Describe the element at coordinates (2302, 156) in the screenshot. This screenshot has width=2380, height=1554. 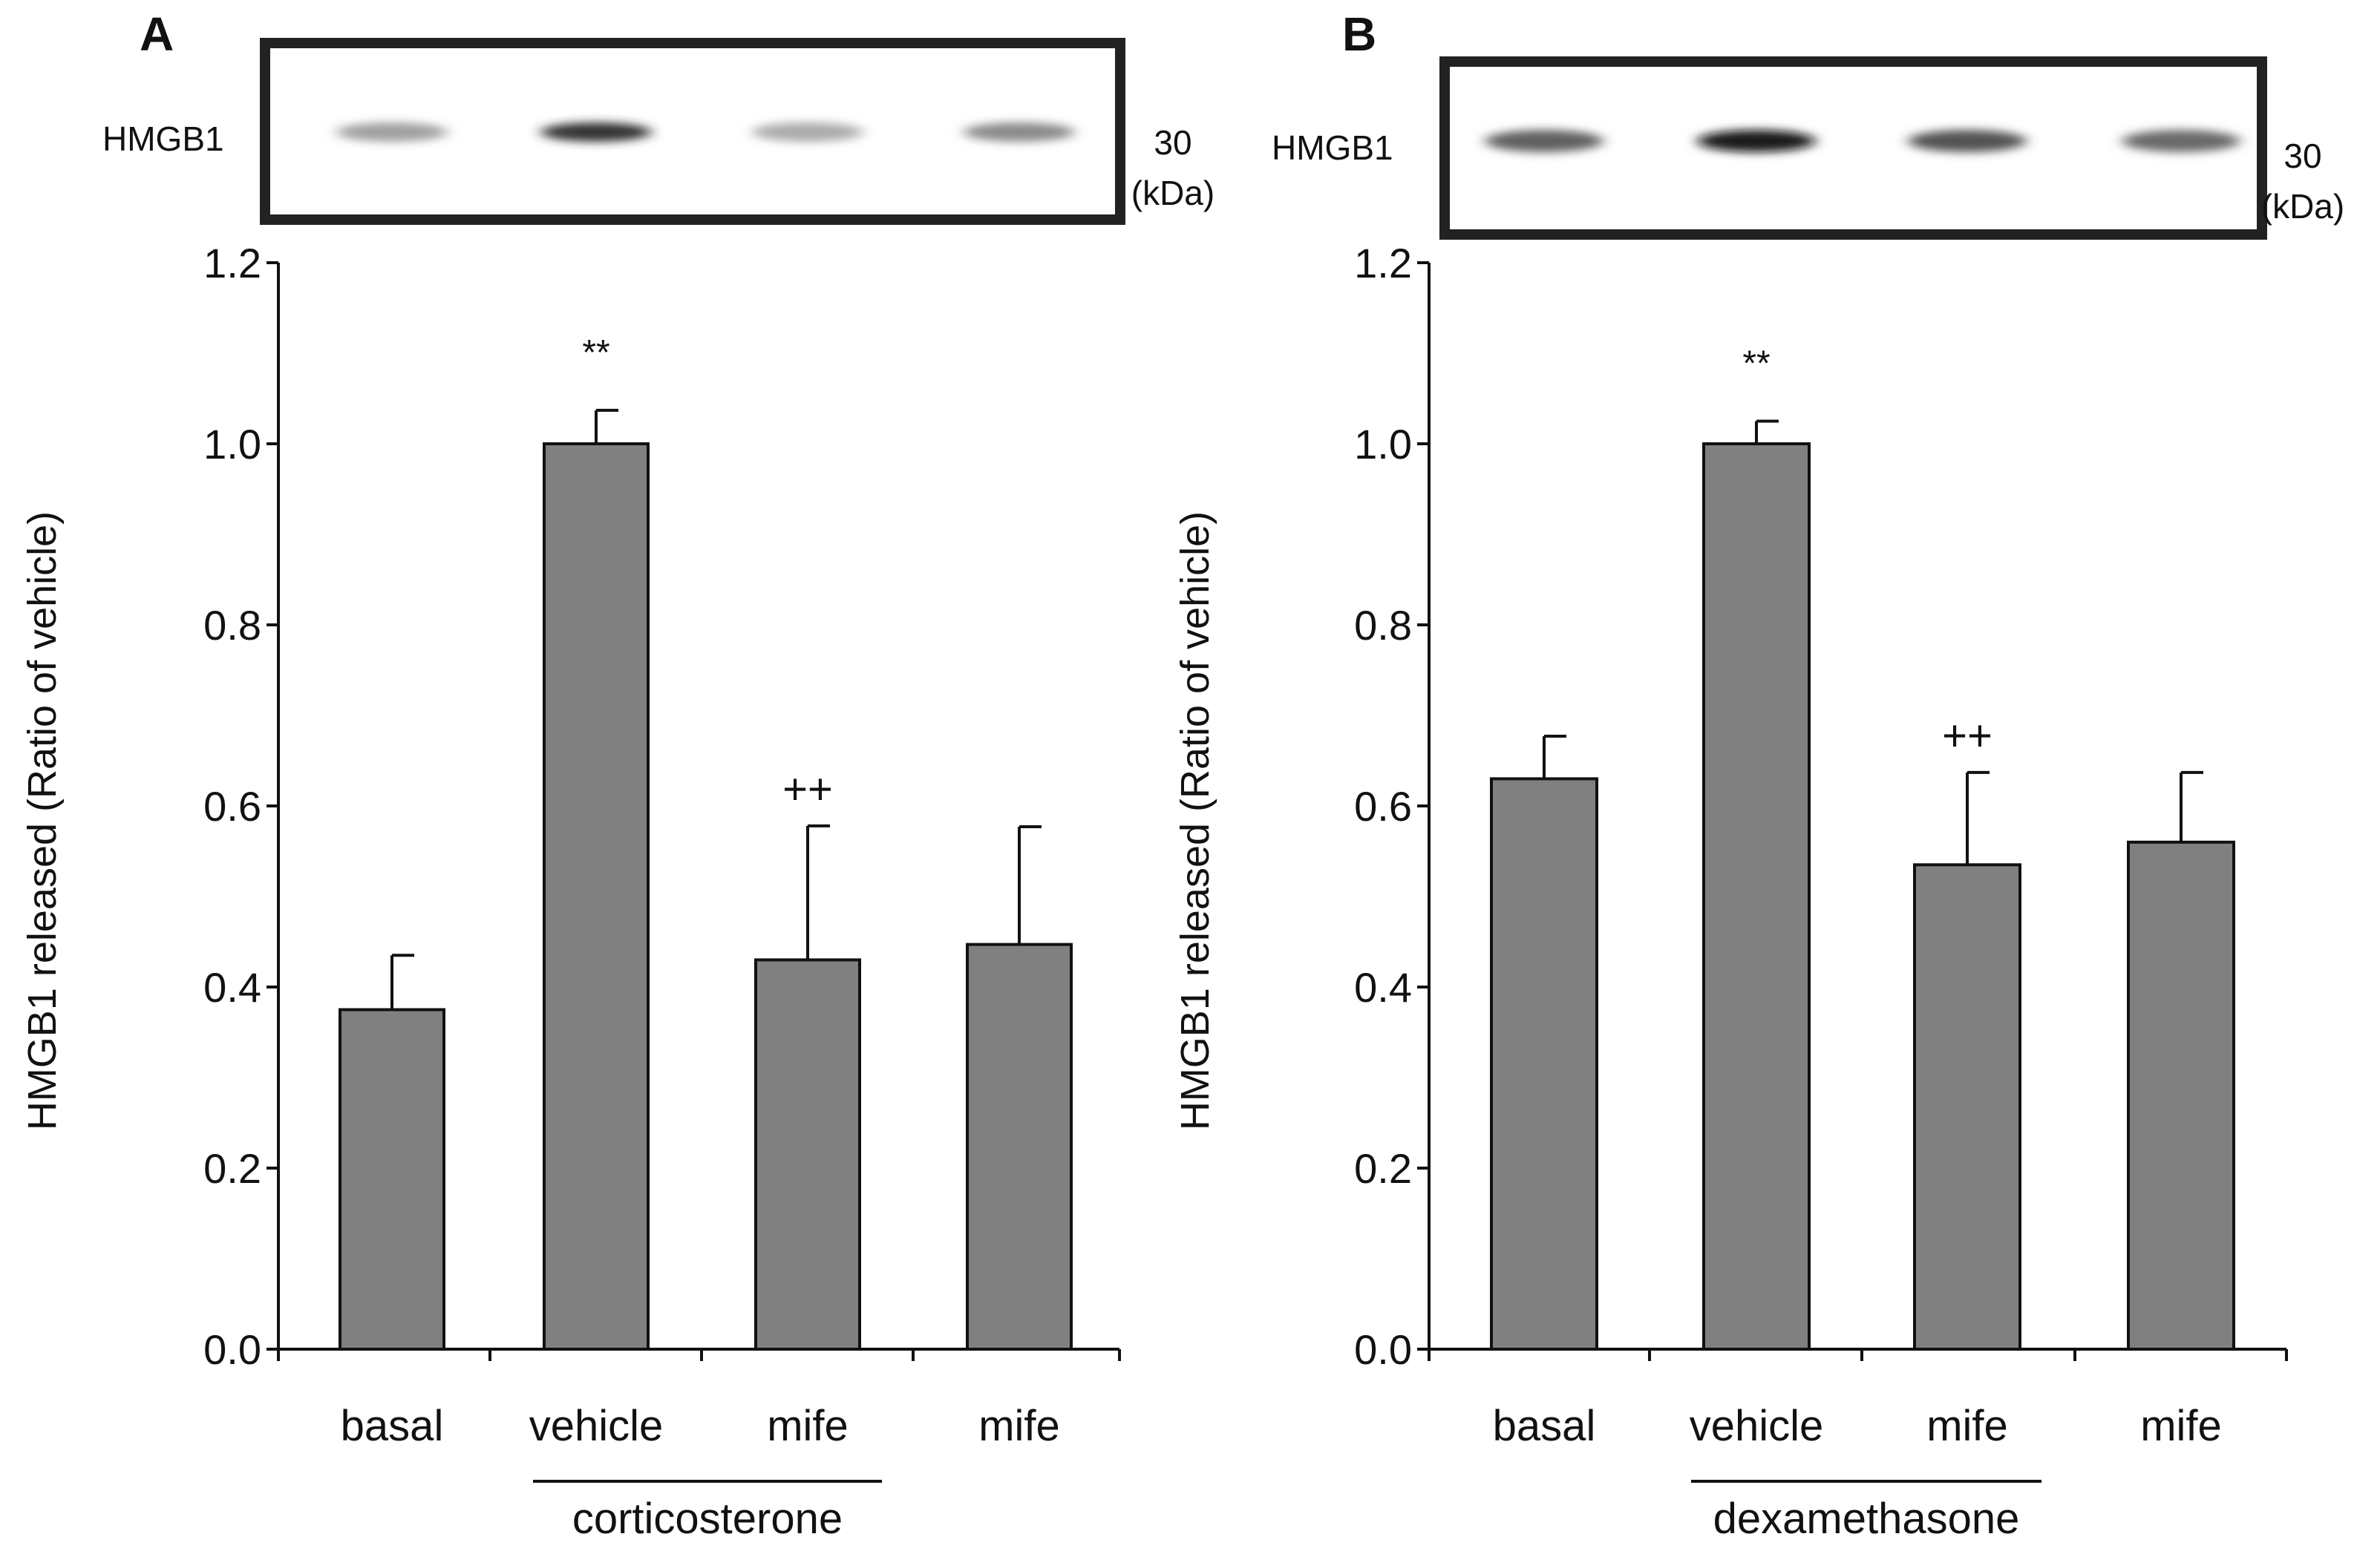
I see `blot-b-marker-value: 30` at that location.